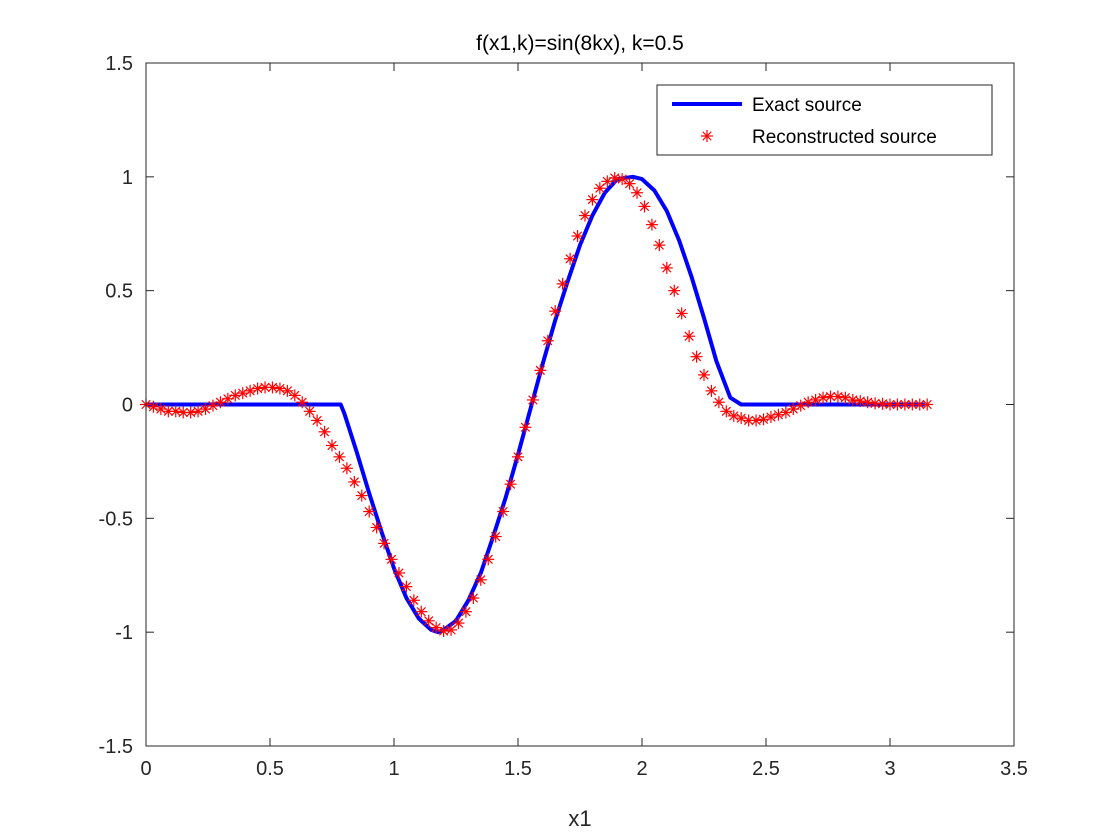  Describe the element at coordinates (270, 769) in the screenshot. I see `x-tick-label: 0.5` at that location.